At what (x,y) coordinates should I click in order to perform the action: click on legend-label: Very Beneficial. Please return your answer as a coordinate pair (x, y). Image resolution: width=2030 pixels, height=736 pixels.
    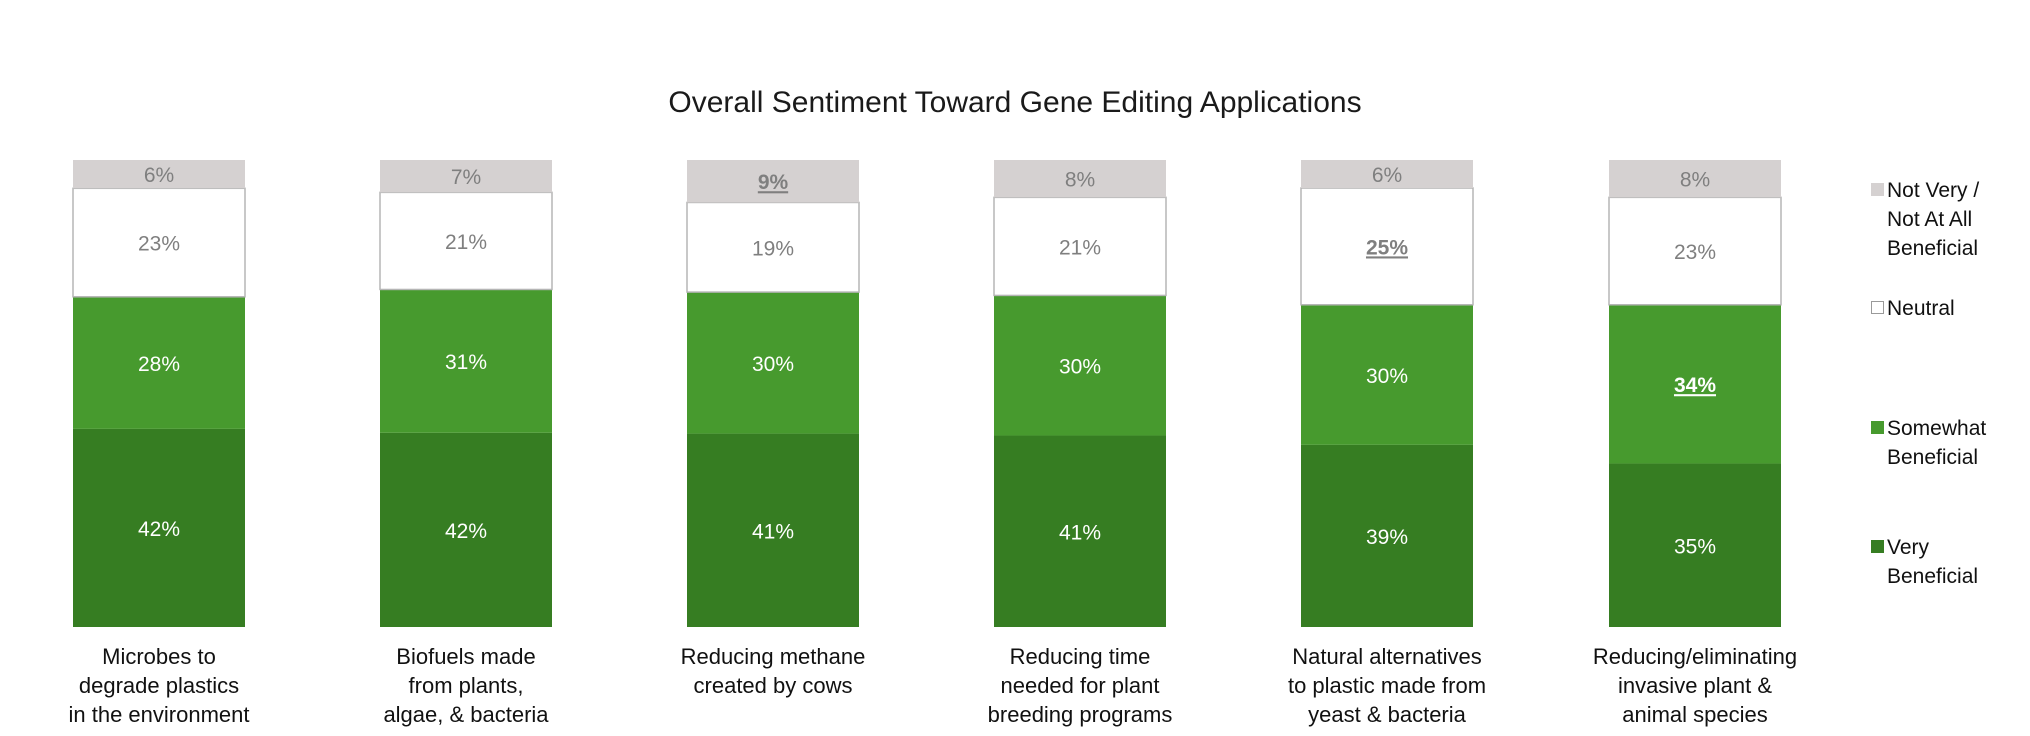
    Looking at the image, I should click on (1933, 562).